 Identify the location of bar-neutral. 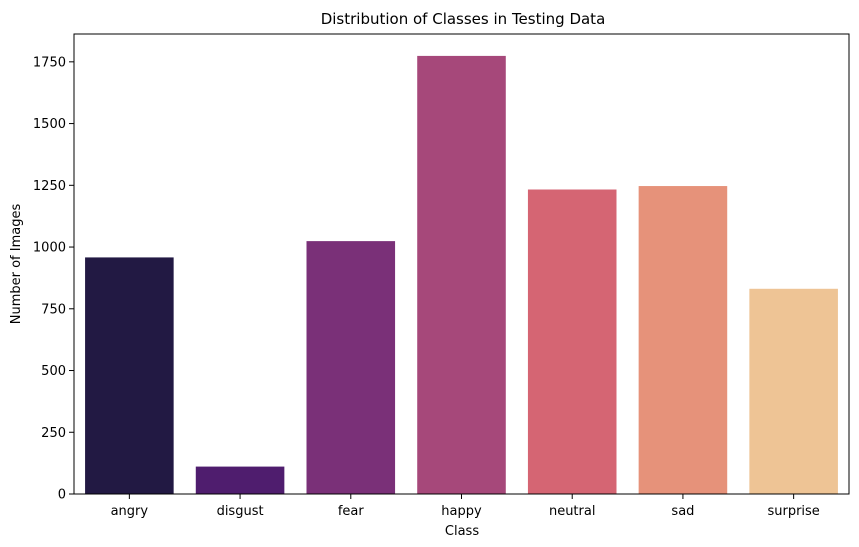
(572, 341).